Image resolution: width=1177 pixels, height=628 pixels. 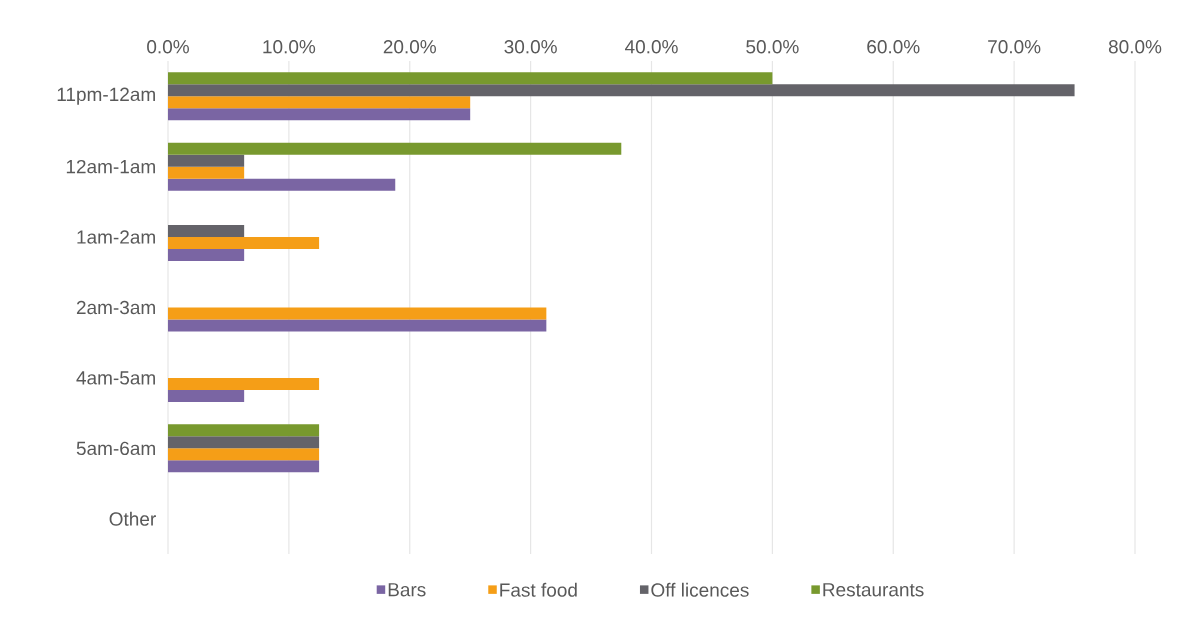 I want to click on y-tick-label: 4am-5am, so click(x=115, y=378).